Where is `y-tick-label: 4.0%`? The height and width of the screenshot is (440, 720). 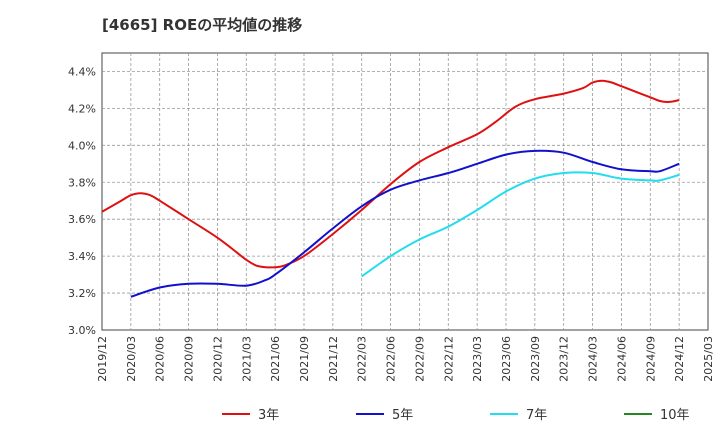 y-tick-label: 4.0% is located at coordinates (82, 145).